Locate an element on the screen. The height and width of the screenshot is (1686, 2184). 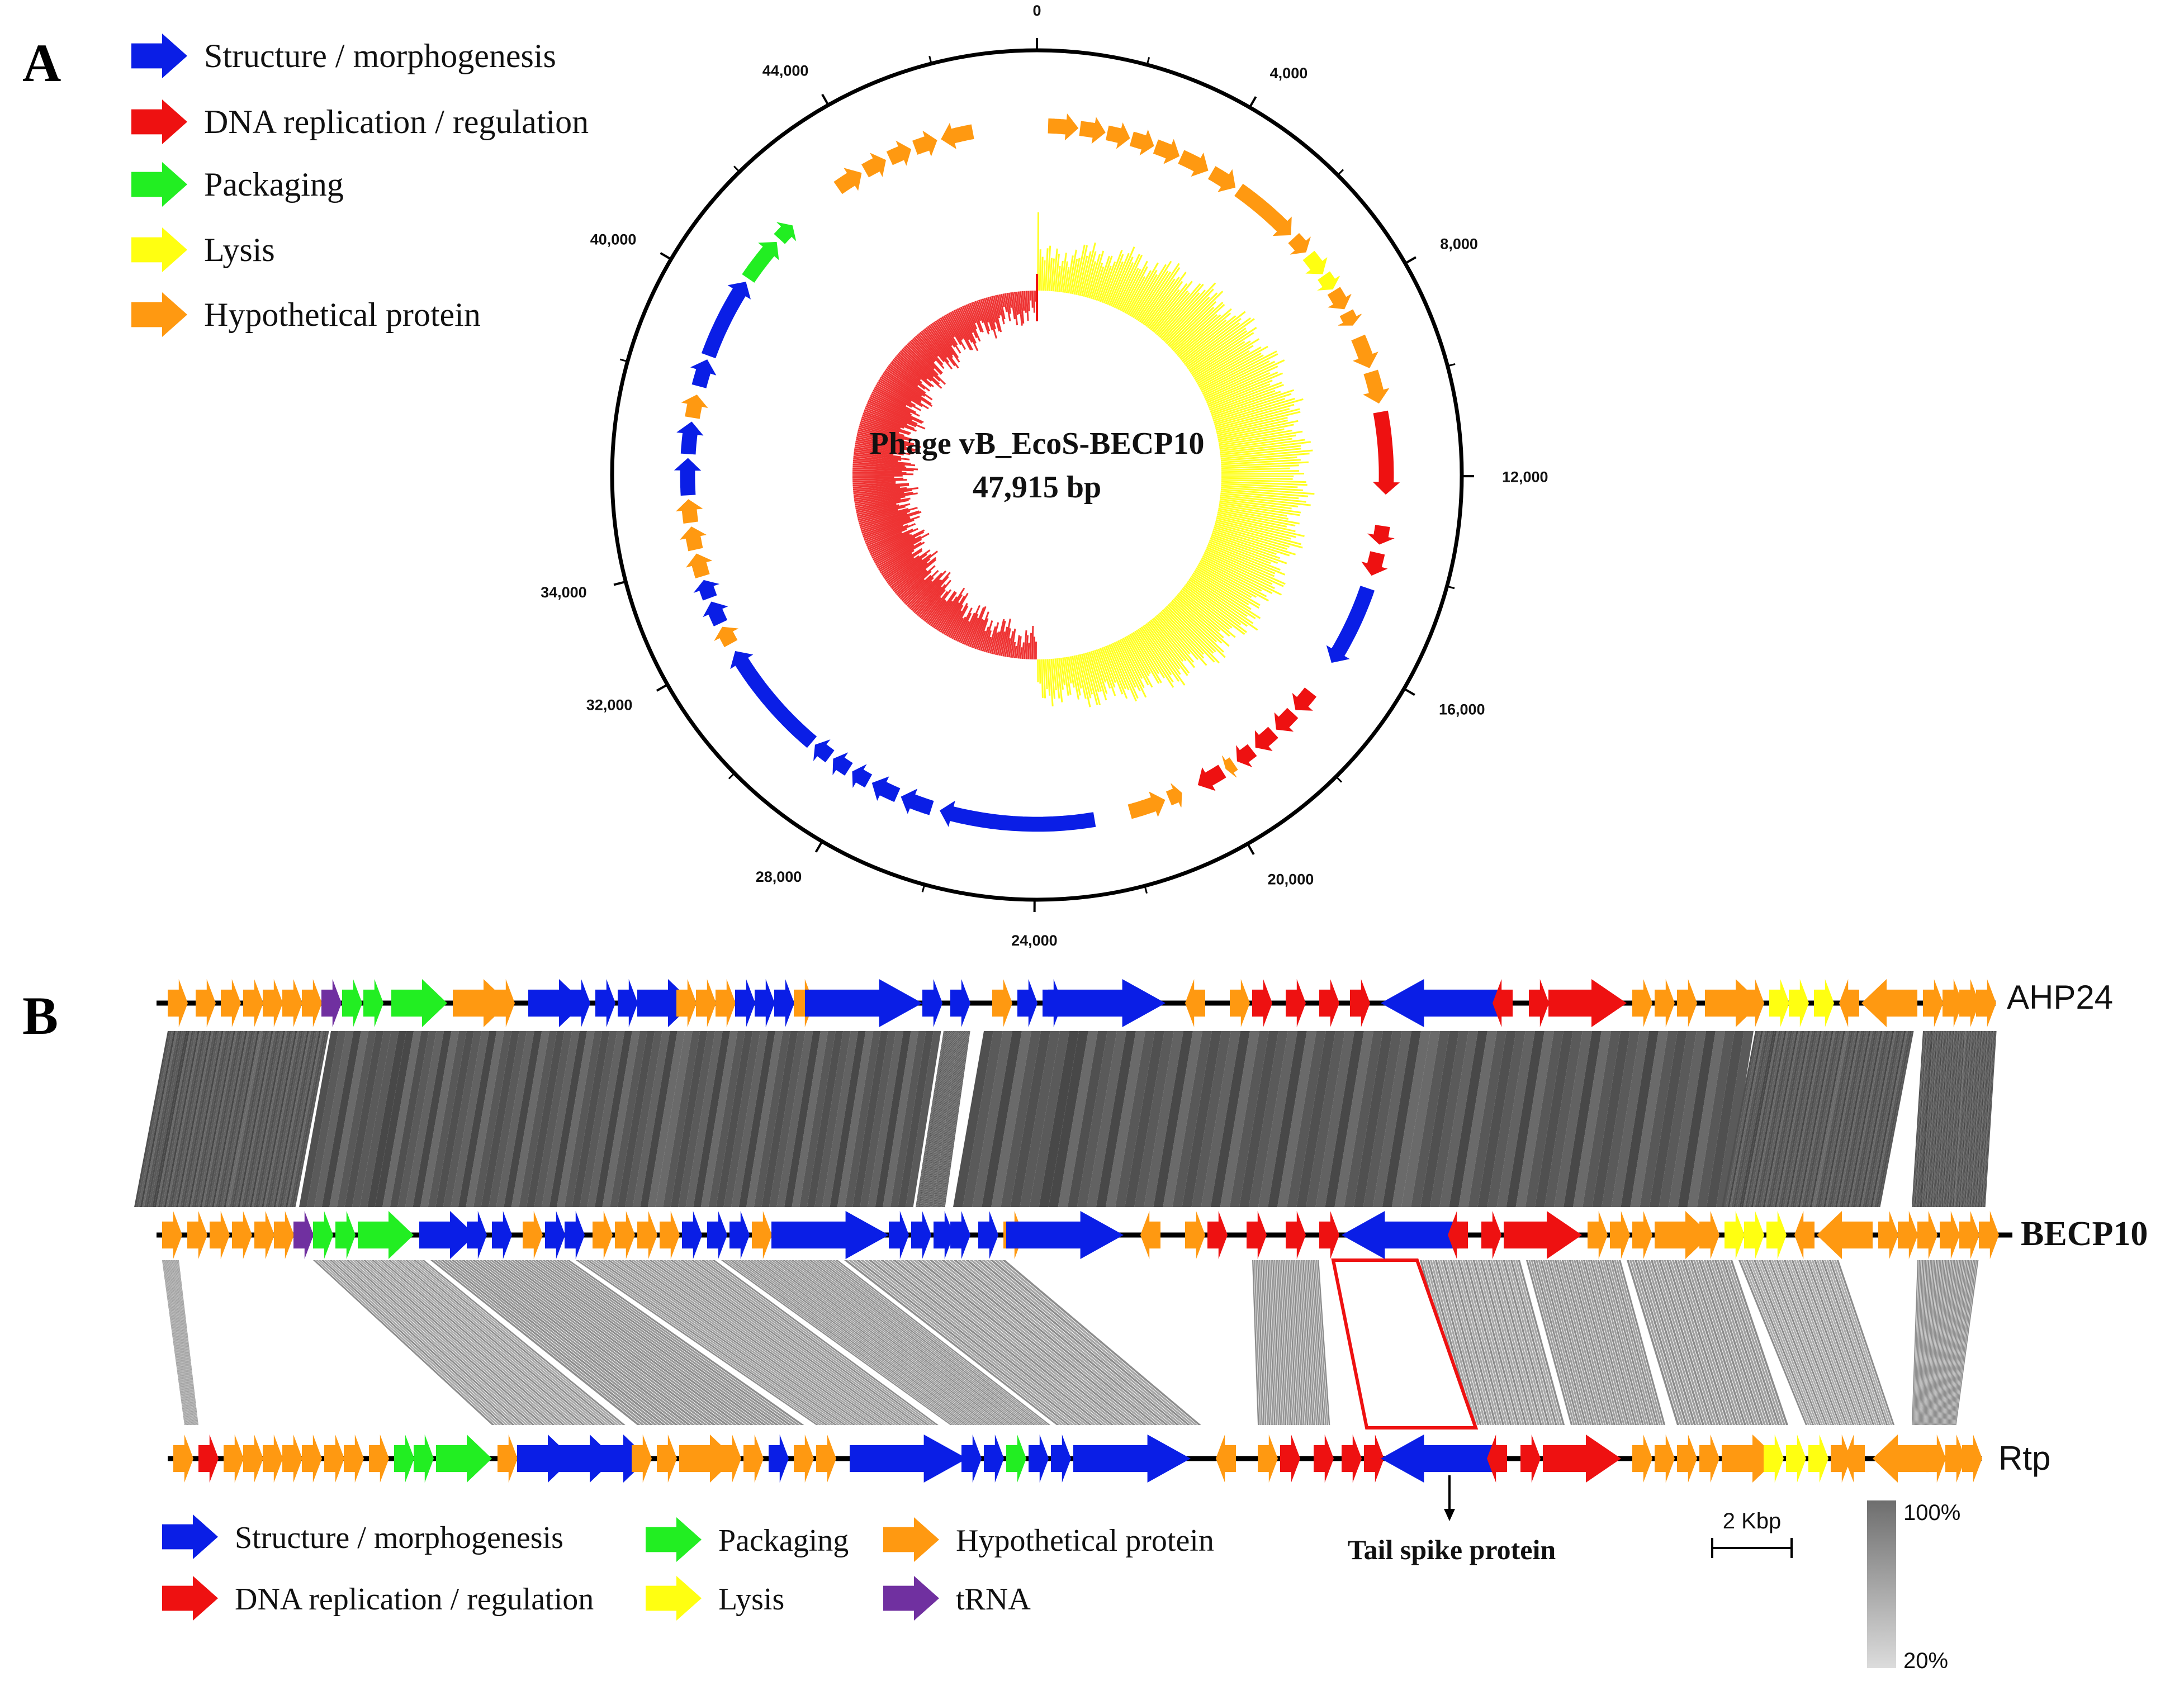
track-label-becp10: BECP10 is located at coordinates (2084, 1234).